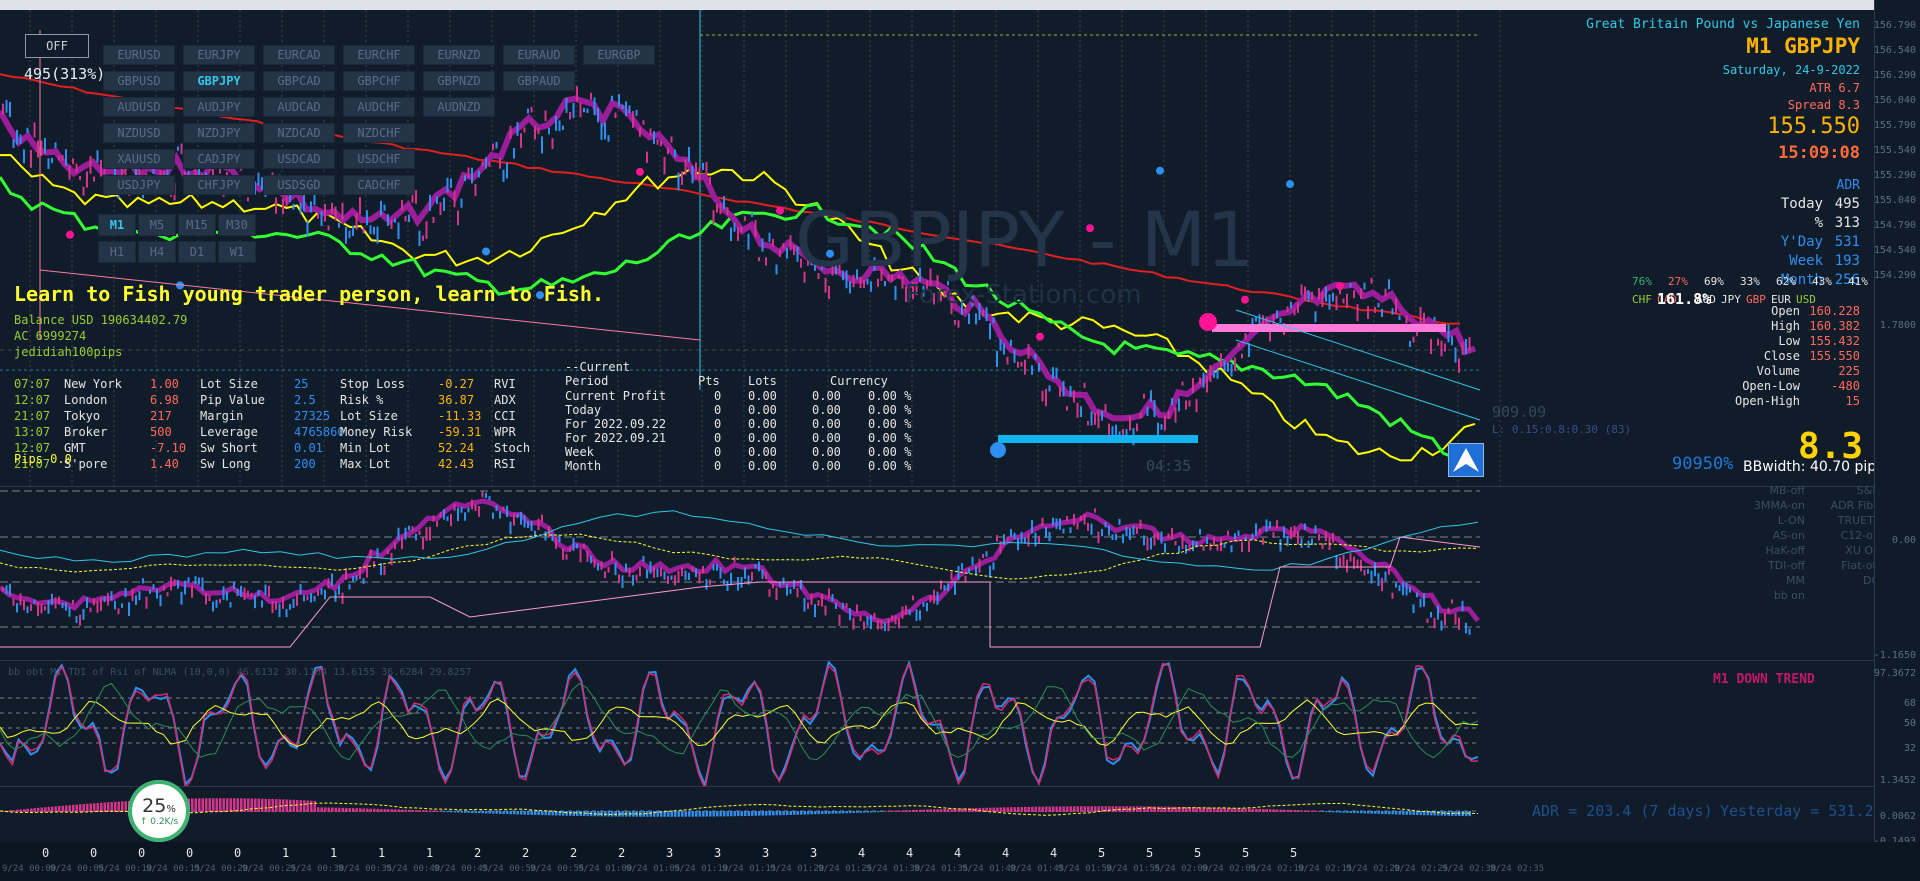 The height and width of the screenshot is (881, 1920). Describe the element at coordinates (1858, 520) in the screenshot. I see `indicator-toggle-truetl: TRUETL` at that location.